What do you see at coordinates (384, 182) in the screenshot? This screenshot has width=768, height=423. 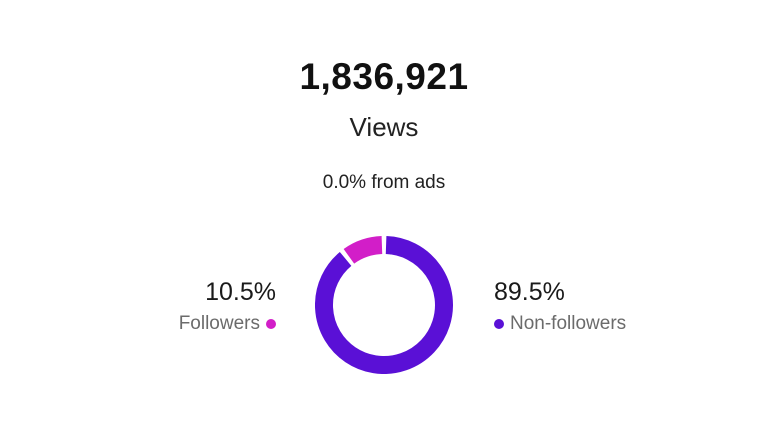 I see `ads-percentage: 0.0% from ads` at bounding box center [384, 182].